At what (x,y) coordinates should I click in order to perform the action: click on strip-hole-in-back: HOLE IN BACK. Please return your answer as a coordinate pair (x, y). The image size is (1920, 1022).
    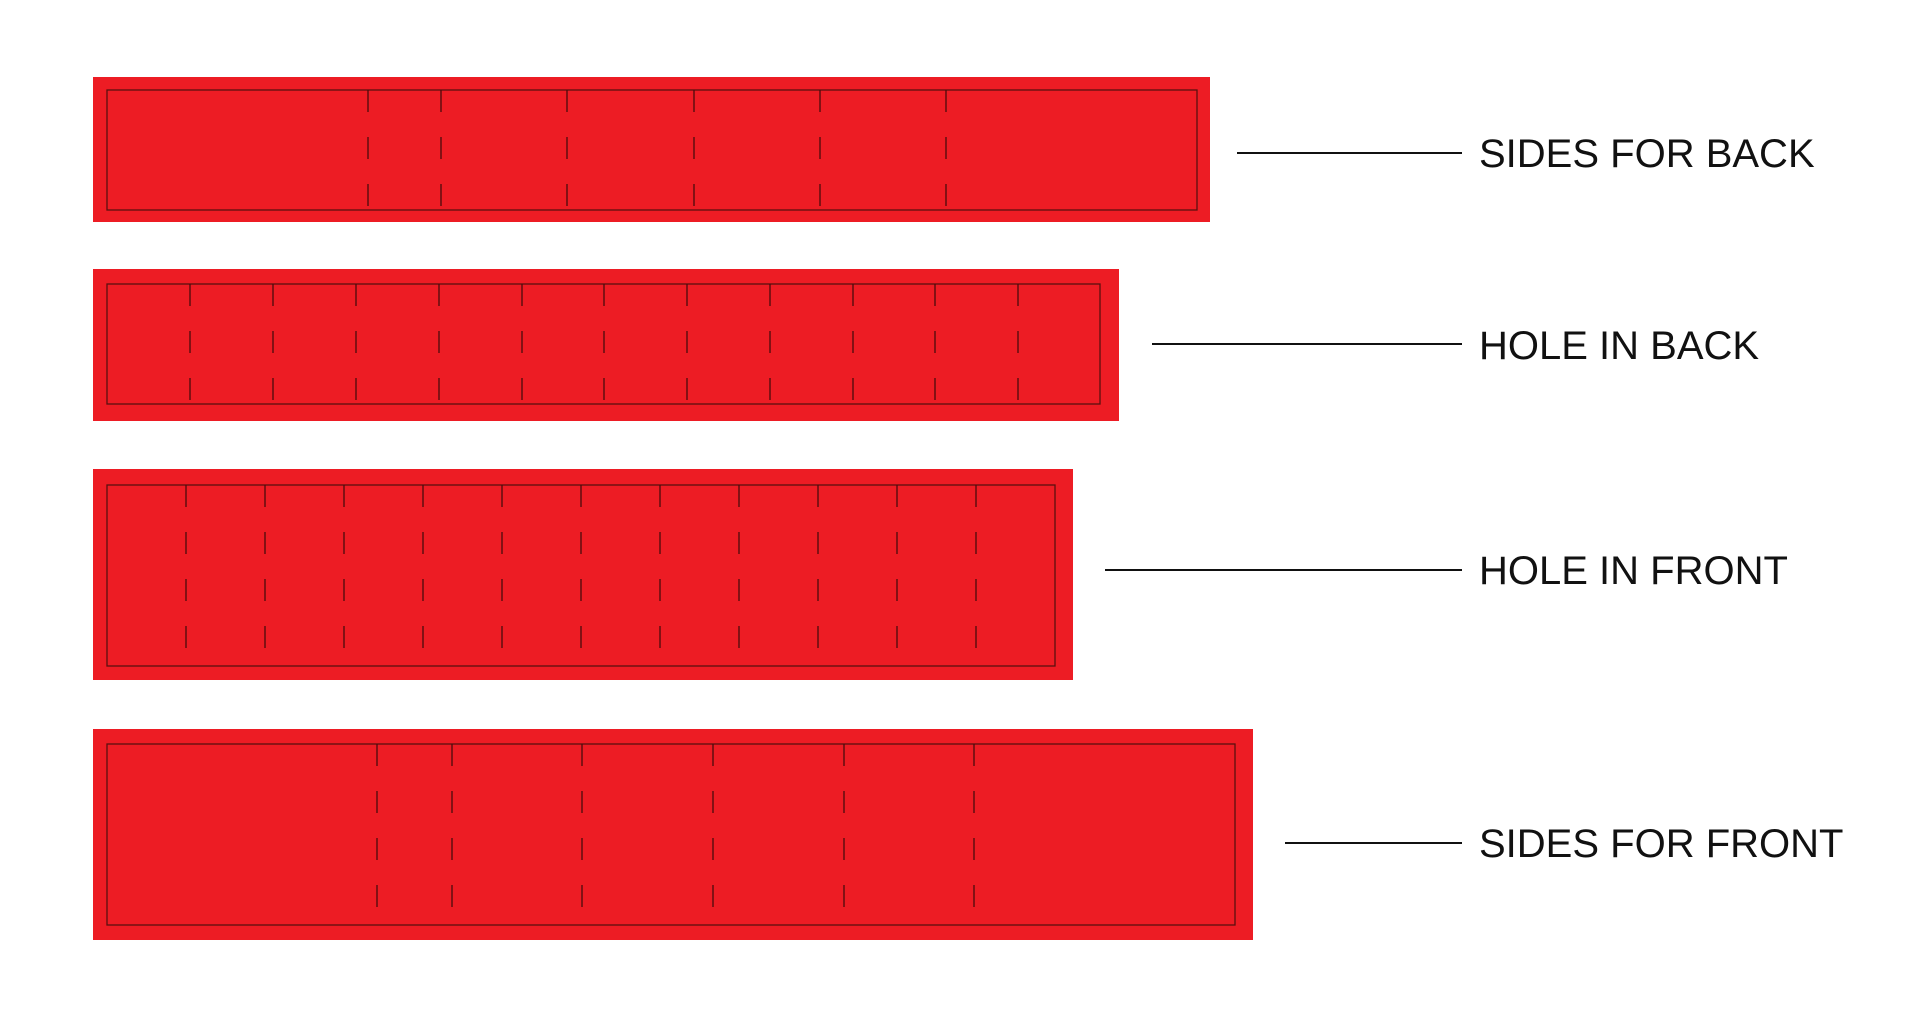
    Looking at the image, I should click on (926, 345).